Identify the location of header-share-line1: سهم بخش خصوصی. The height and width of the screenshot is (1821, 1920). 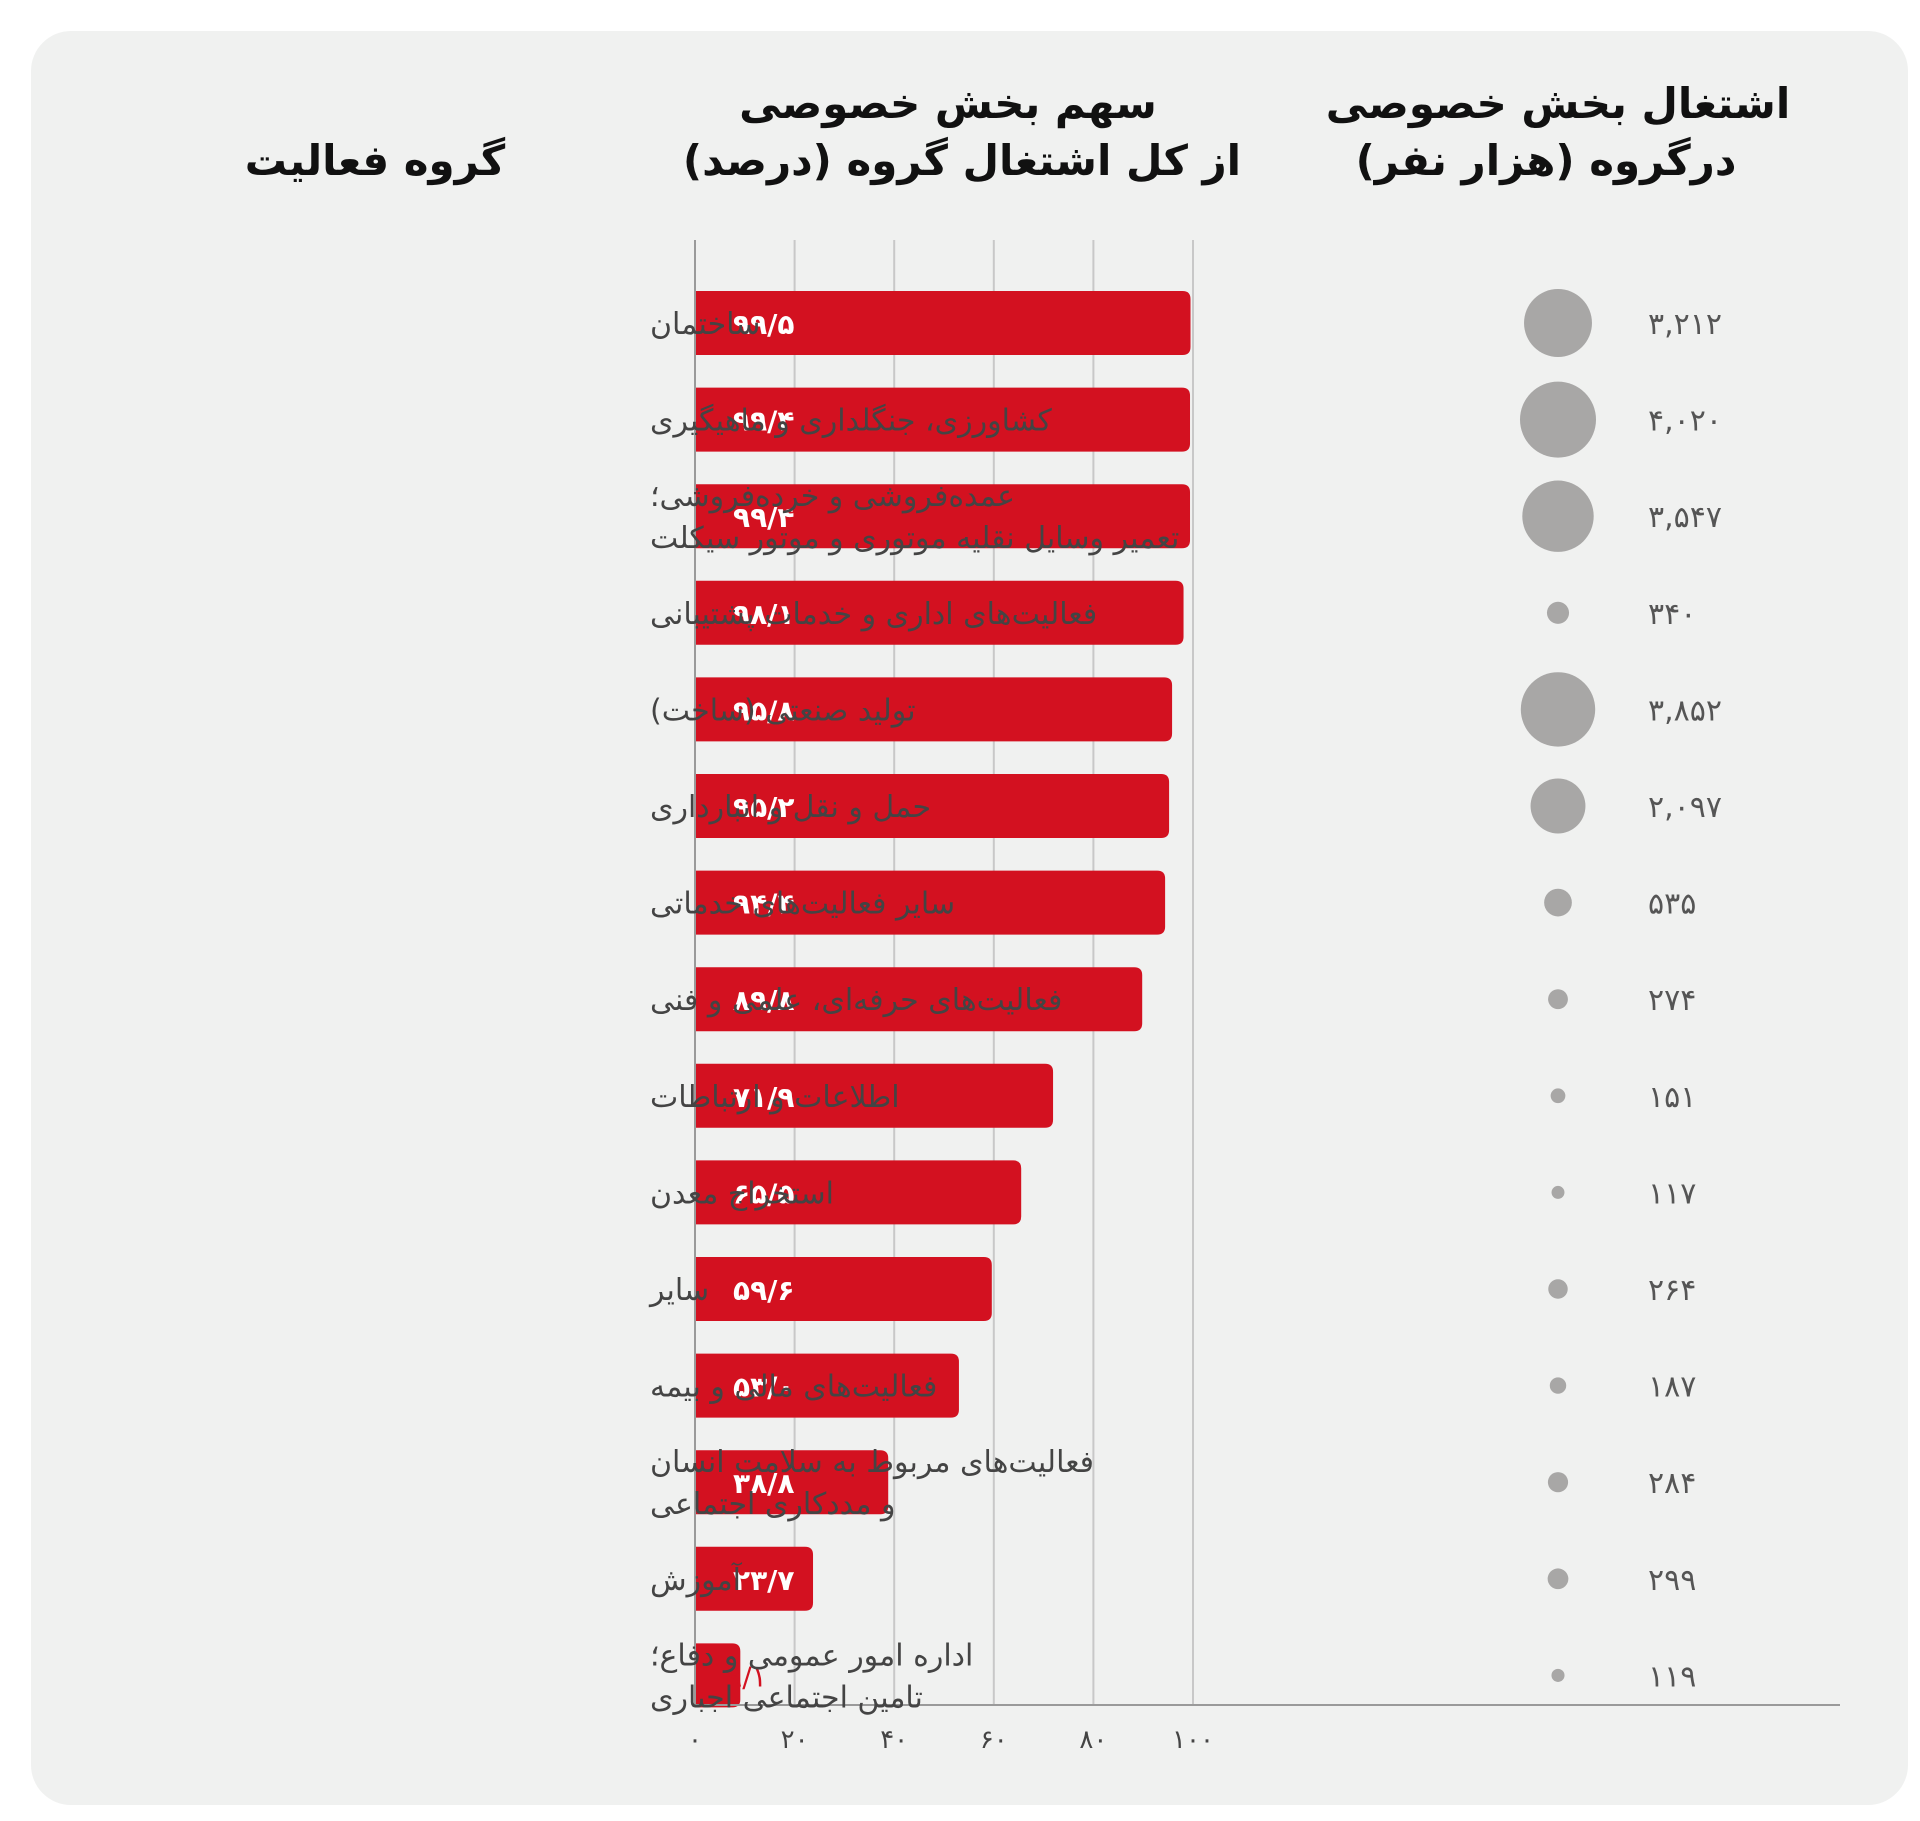
(948, 104).